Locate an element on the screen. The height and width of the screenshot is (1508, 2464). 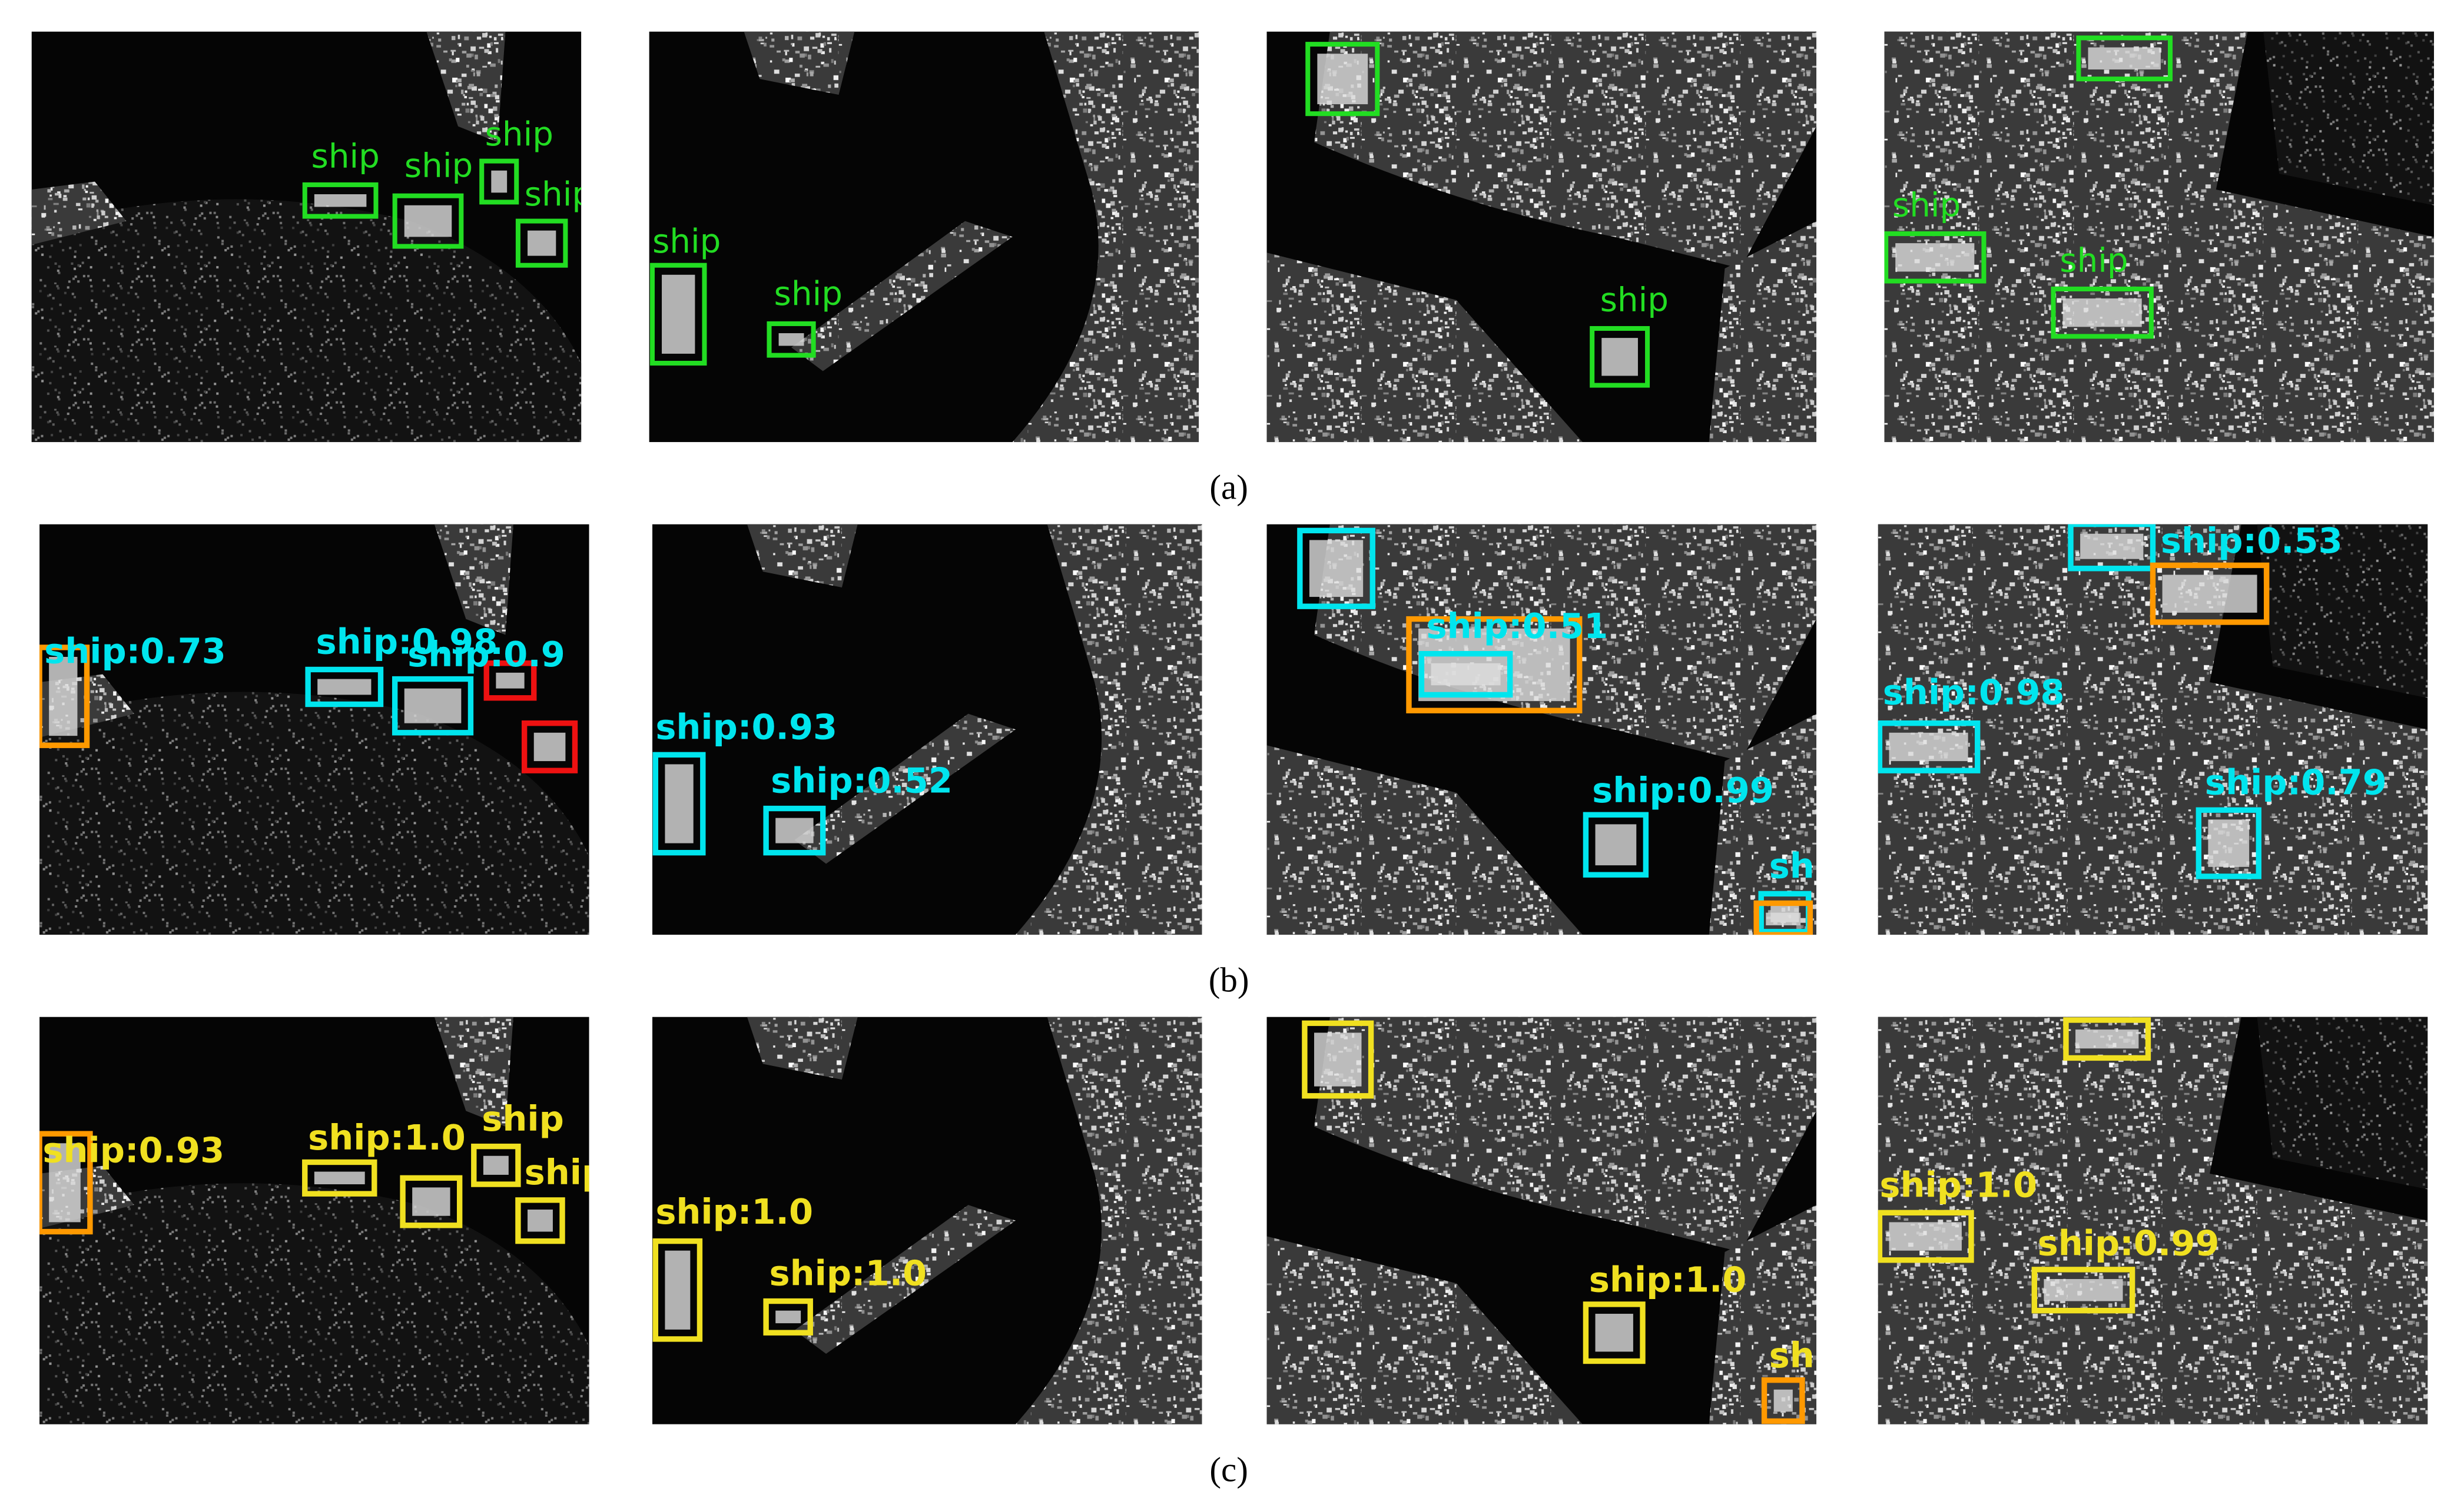
detection-label: sh is located at coordinates (1792, 1355).